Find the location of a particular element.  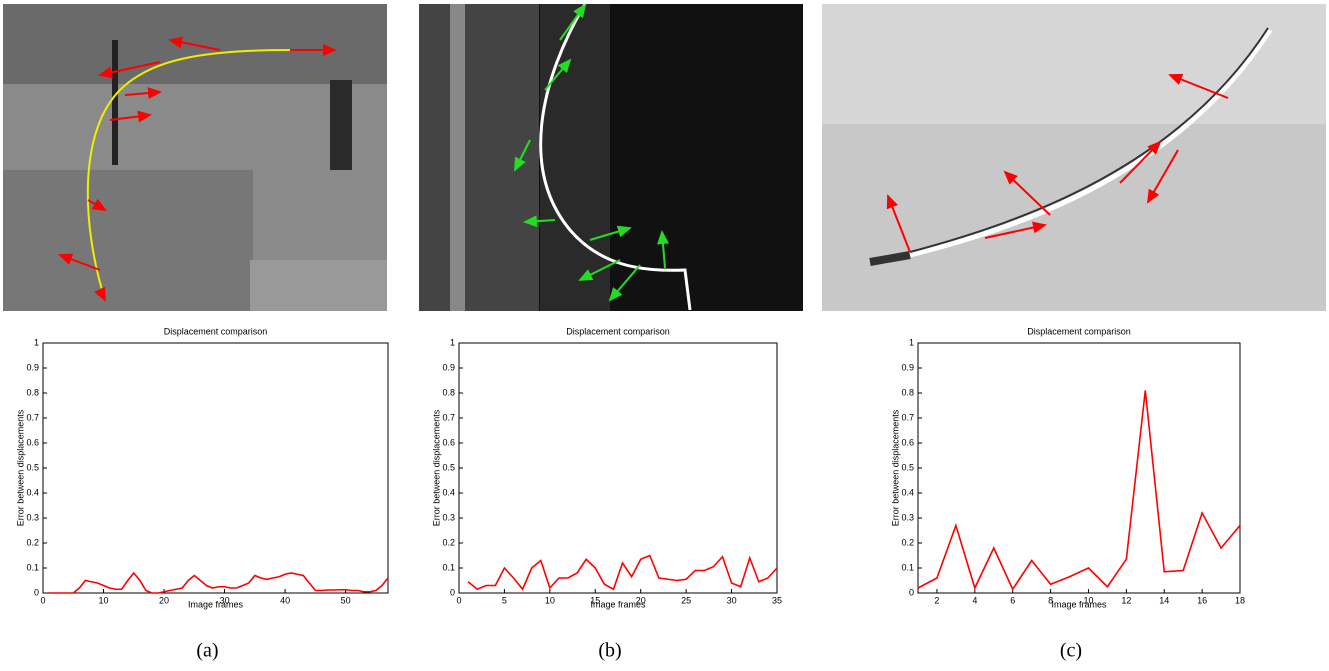

x-tick-label: 15 is located at coordinates (595, 600).